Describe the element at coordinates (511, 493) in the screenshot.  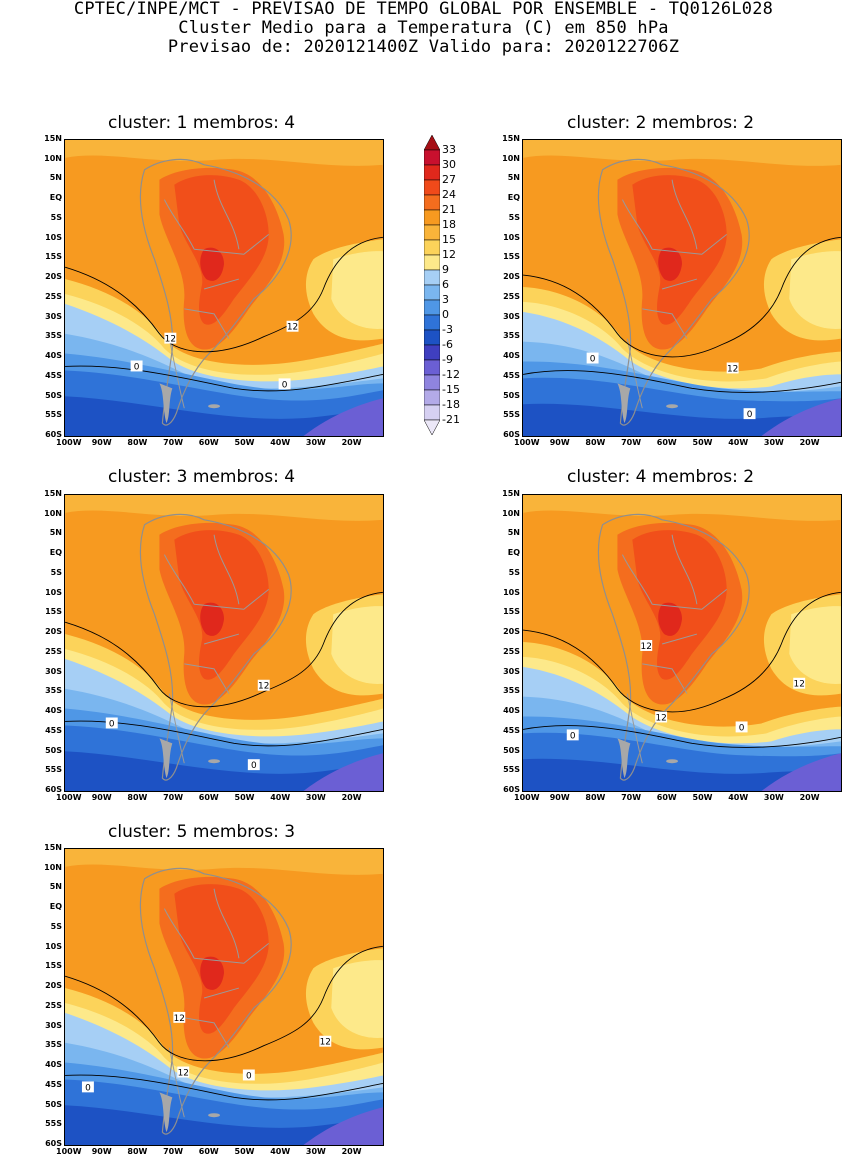
I see `lat-tick-label: 15N` at that location.